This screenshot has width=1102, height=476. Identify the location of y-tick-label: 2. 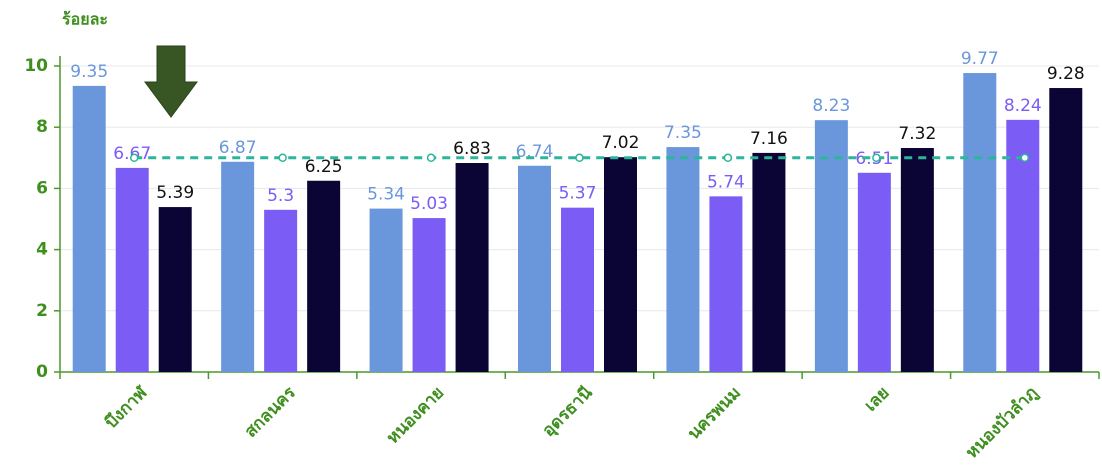
(42, 311).